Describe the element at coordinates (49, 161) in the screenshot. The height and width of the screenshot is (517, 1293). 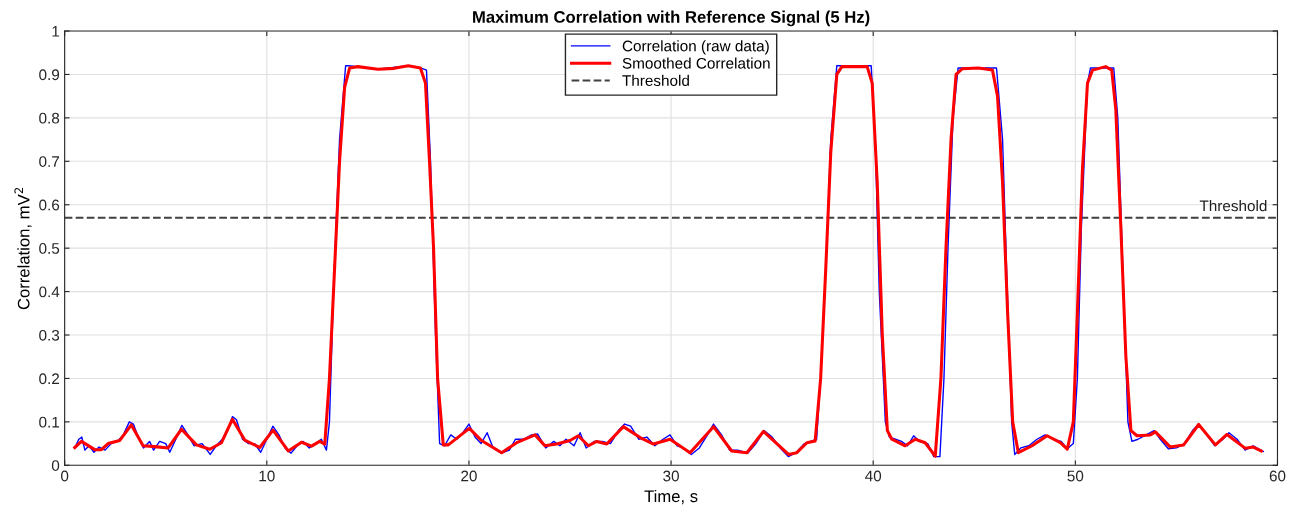
I see `y-tick-label: 0.7` at that location.